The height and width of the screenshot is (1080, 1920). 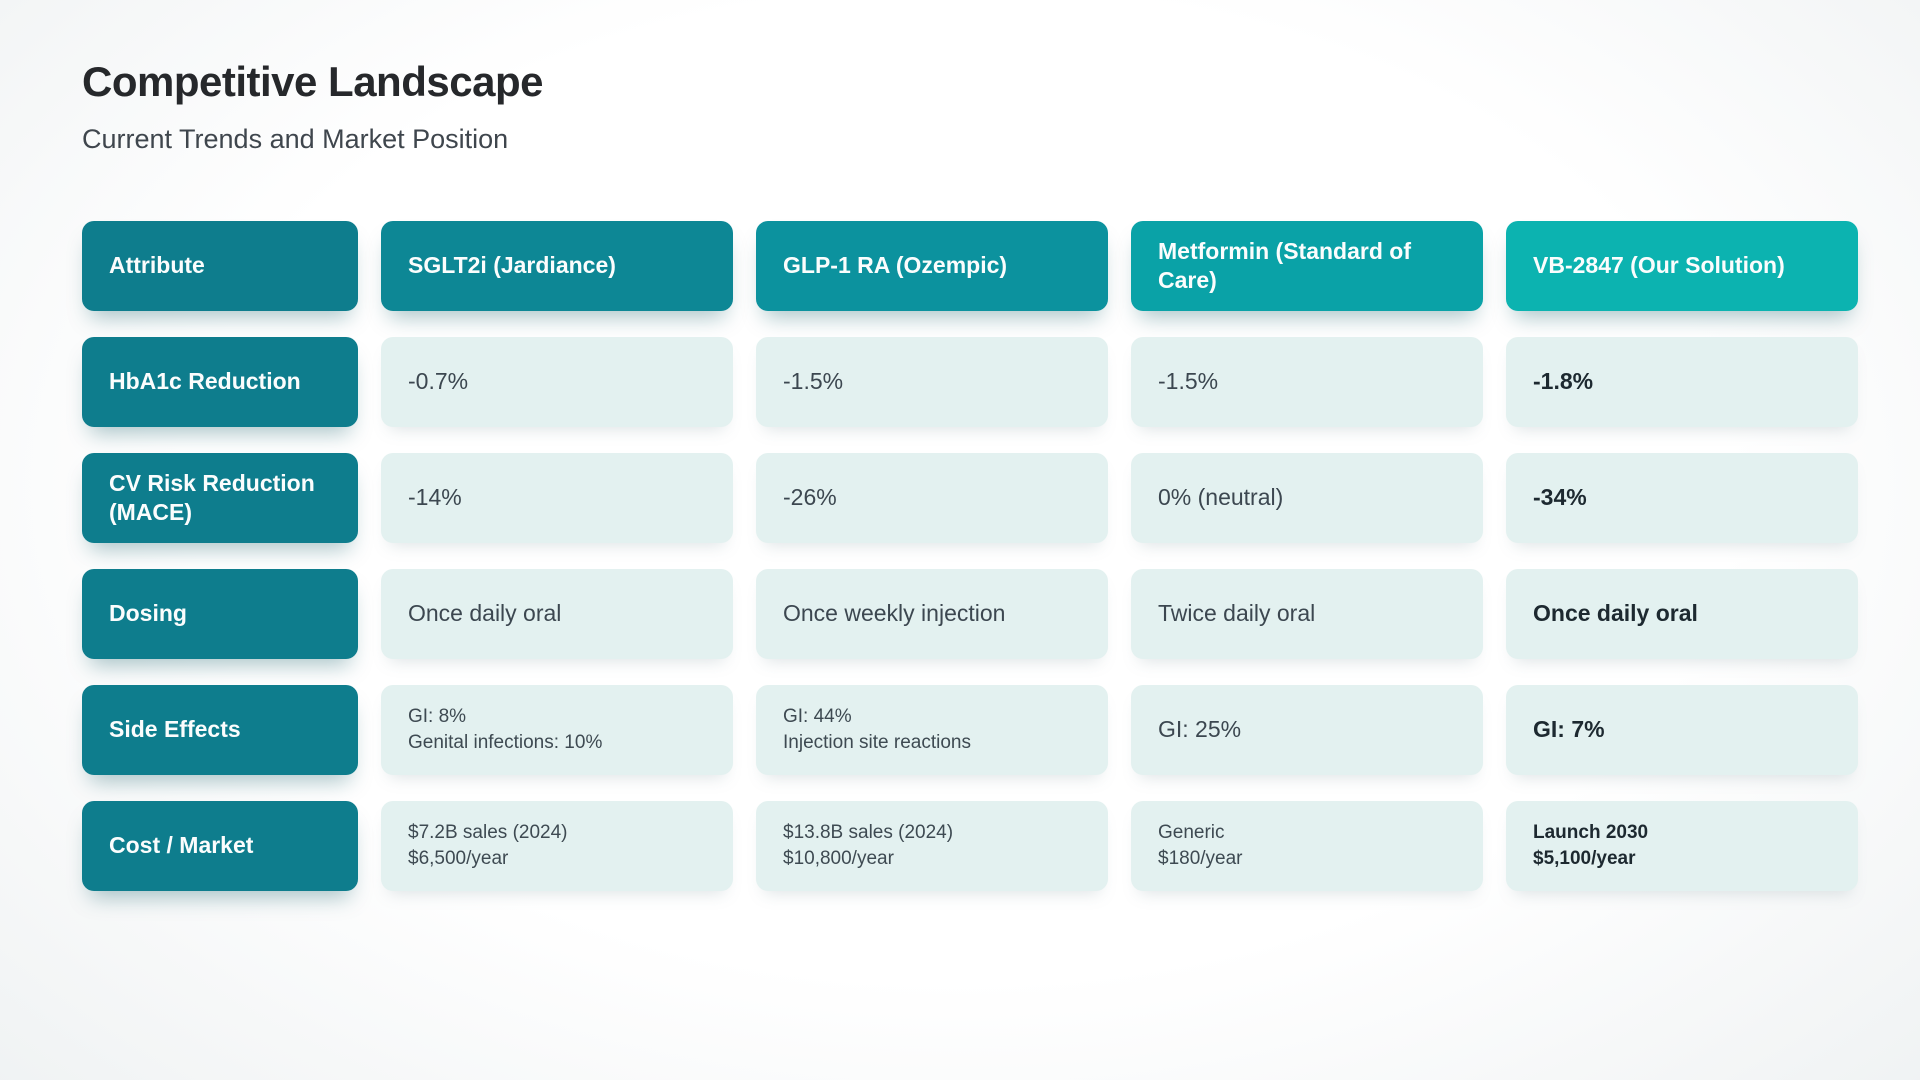 What do you see at coordinates (1569, 729) in the screenshot?
I see `cell-text-line: GI: 7%` at bounding box center [1569, 729].